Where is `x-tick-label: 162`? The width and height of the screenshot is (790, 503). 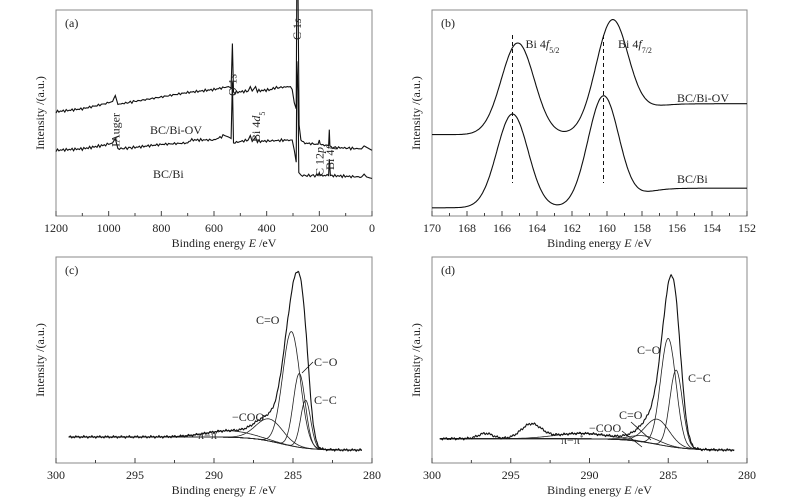
x-tick-label: 162 is located at coordinates (572, 228).